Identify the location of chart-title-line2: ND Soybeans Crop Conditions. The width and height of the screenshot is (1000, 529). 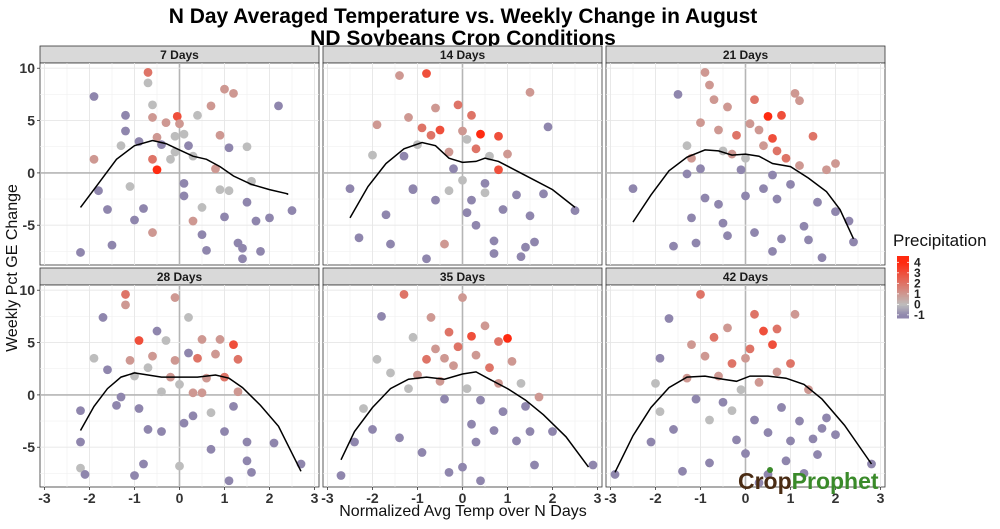
(463, 38).